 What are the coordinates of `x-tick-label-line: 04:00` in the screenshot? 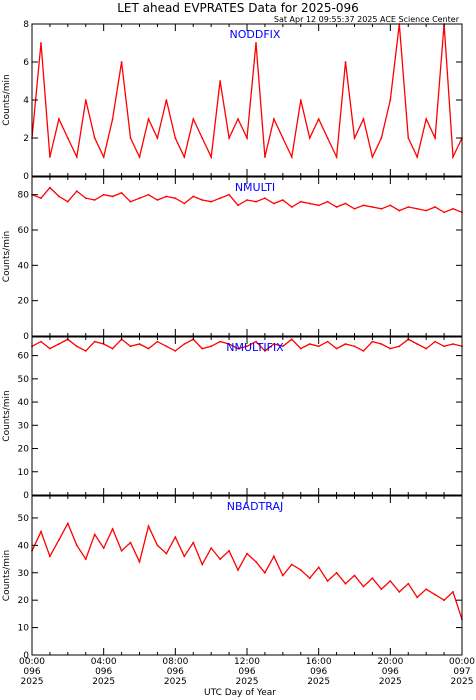 It's located at (104, 662).